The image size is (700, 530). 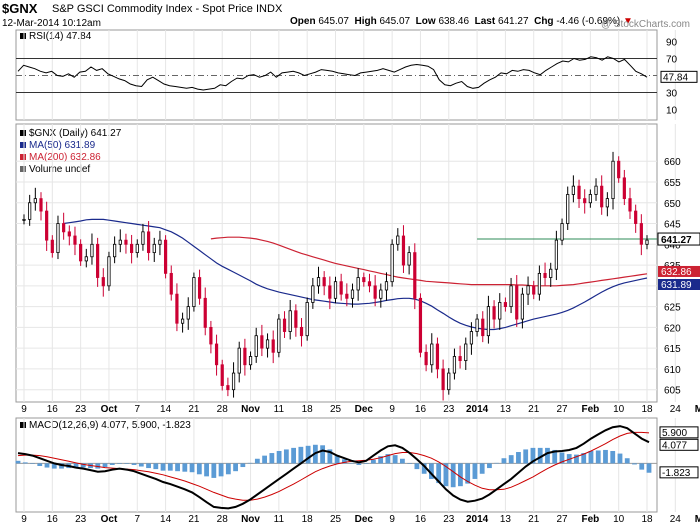 I want to click on rsi-last-tag, so click(x=679, y=76).